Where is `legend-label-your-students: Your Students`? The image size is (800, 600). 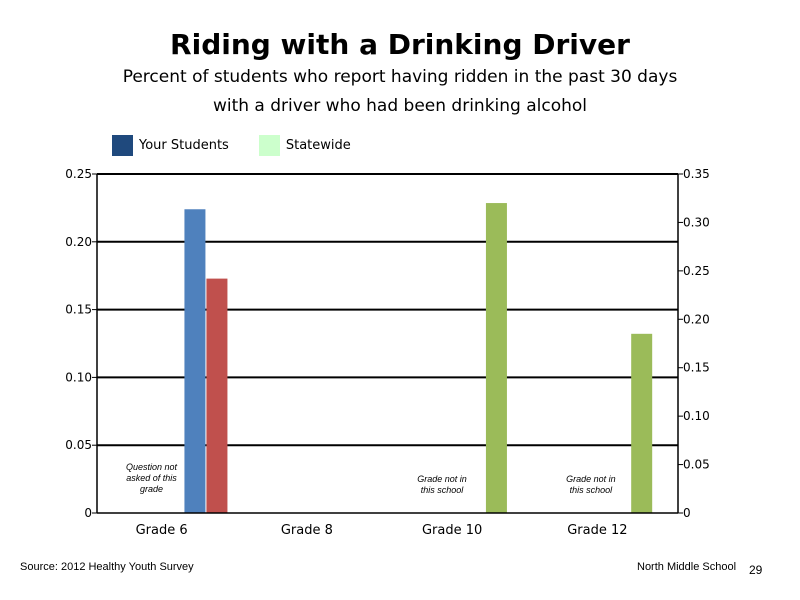
legend-label-your-students: Your Students is located at coordinates (184, 145).